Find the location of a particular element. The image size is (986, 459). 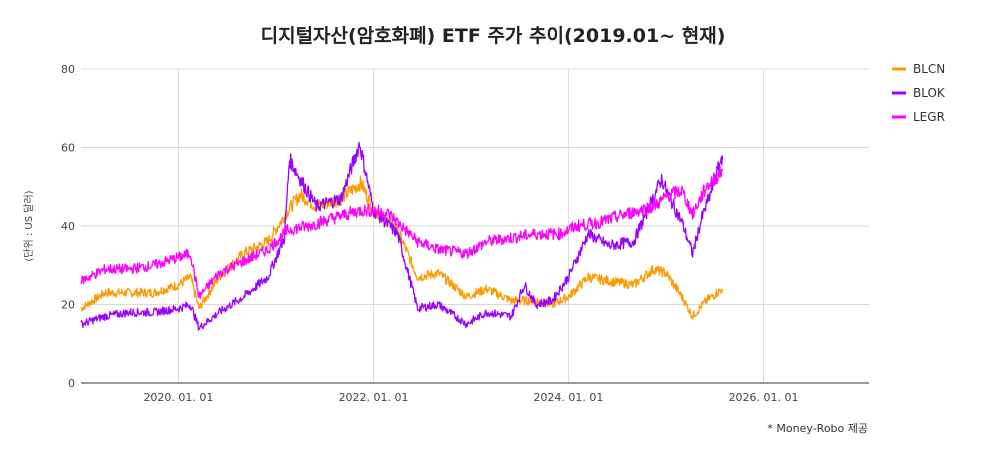

y-tick-label: 60 is located at coordinates (68, 148).